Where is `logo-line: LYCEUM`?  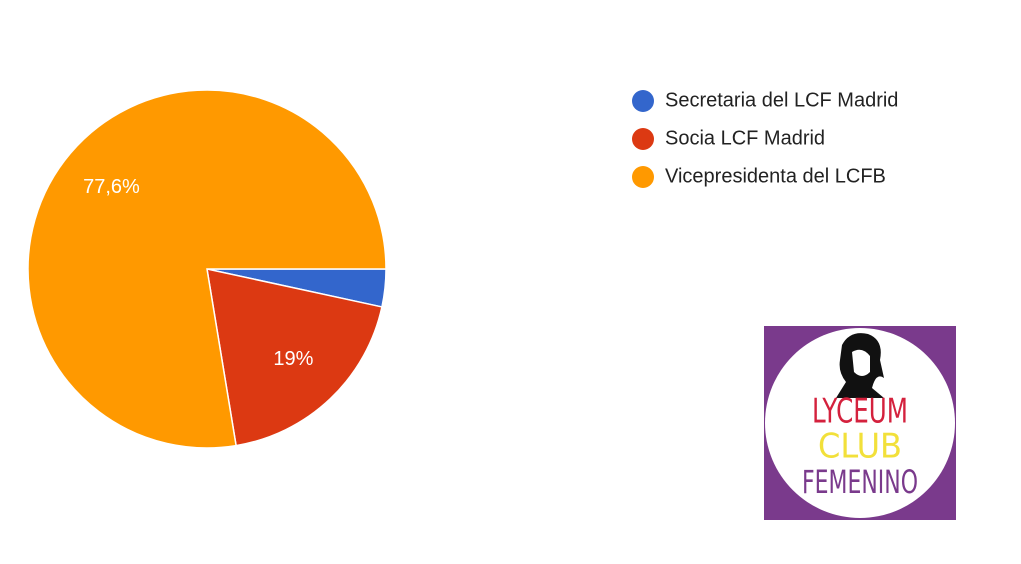 logo-line: LYCEUM is located at coordinates (860, 412).